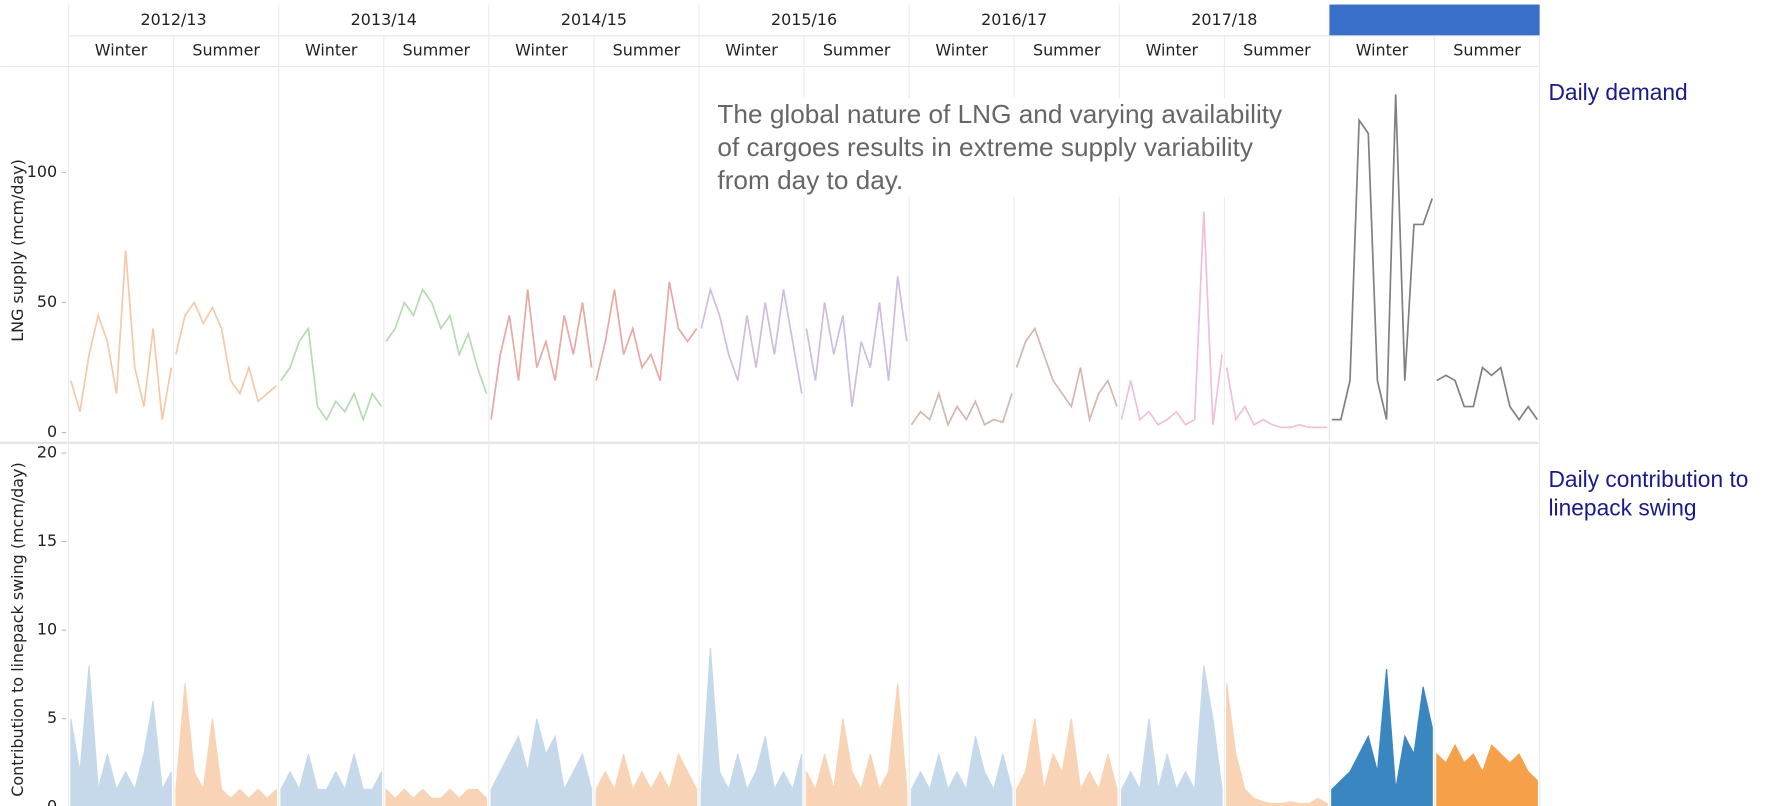 This screenshot has height=806, width=1765. I want to click on year-highlight, so click(1434, 20).